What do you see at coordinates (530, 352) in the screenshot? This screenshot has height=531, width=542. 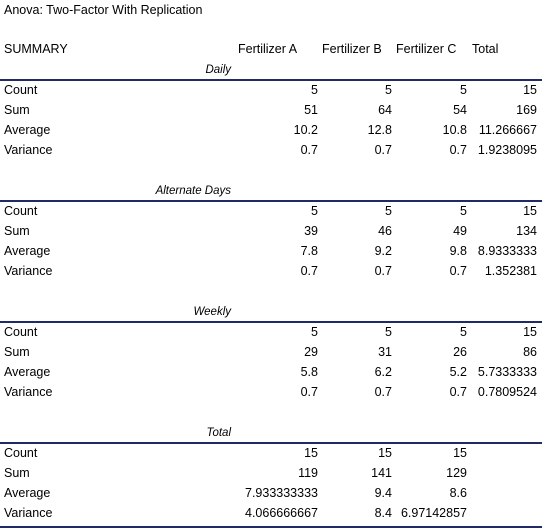 I see `cell: 86` at bounding box center [530, 352].